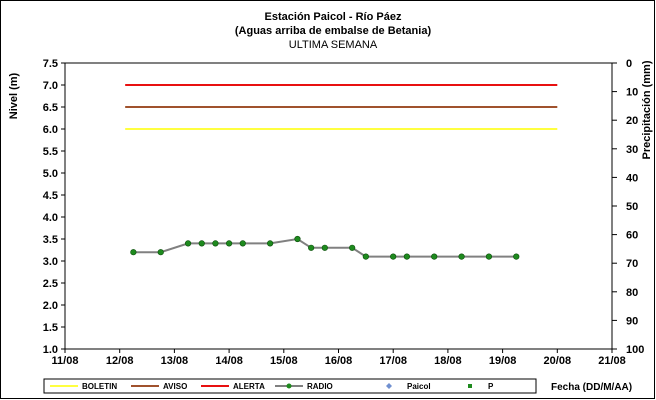  I want to click on radio-series, so click(325, 247).